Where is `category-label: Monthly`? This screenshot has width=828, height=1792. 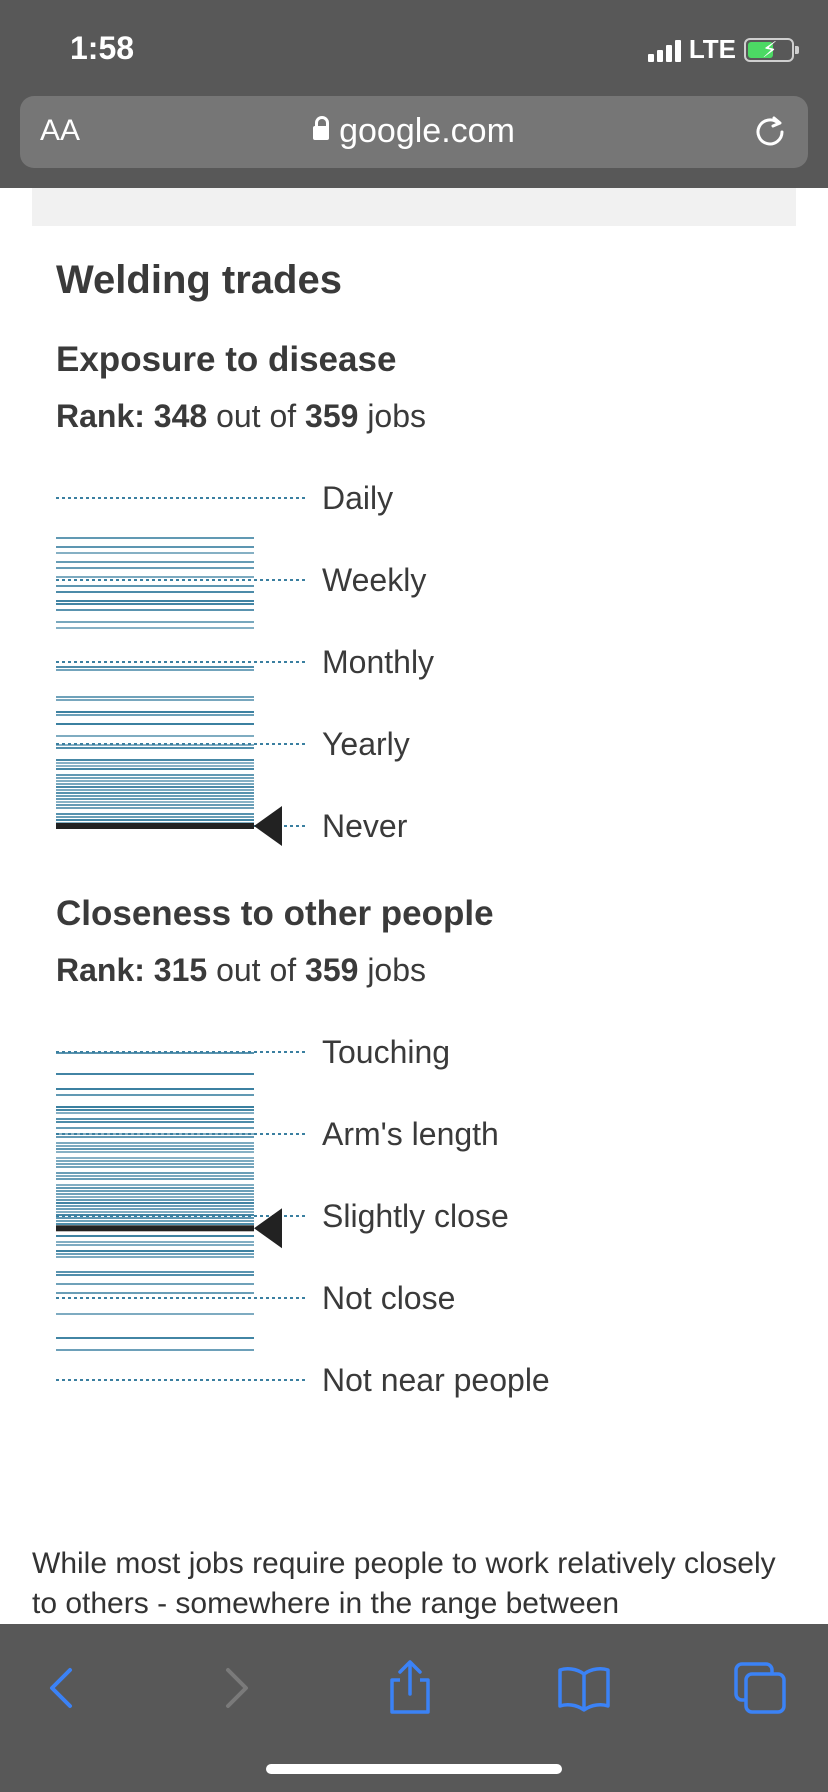
category-label: Monthly is located at coordinates (378, 662).